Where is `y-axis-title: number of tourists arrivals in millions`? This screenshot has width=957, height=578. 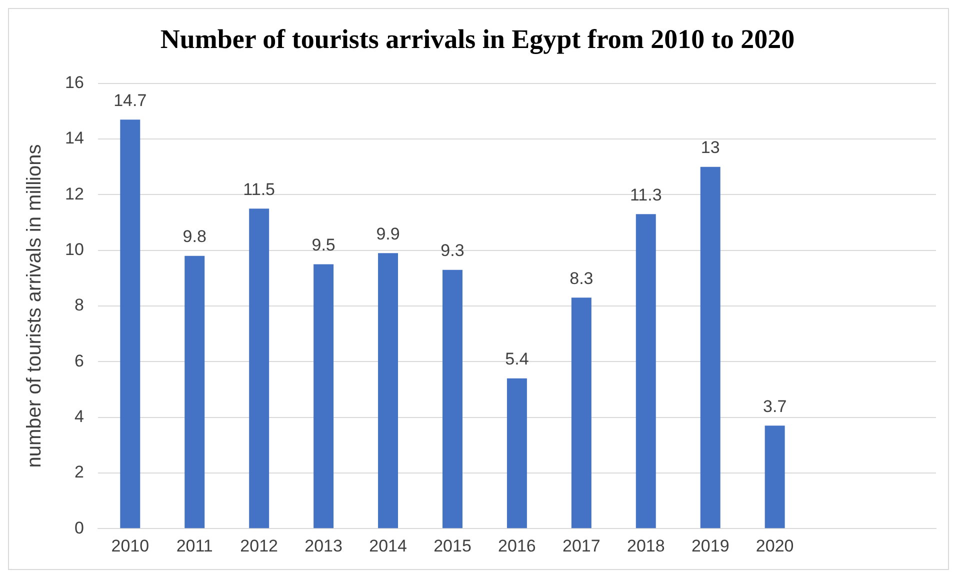 y-axis-title: number of tourists arrivals in millions is located at coordinates (35, 306).